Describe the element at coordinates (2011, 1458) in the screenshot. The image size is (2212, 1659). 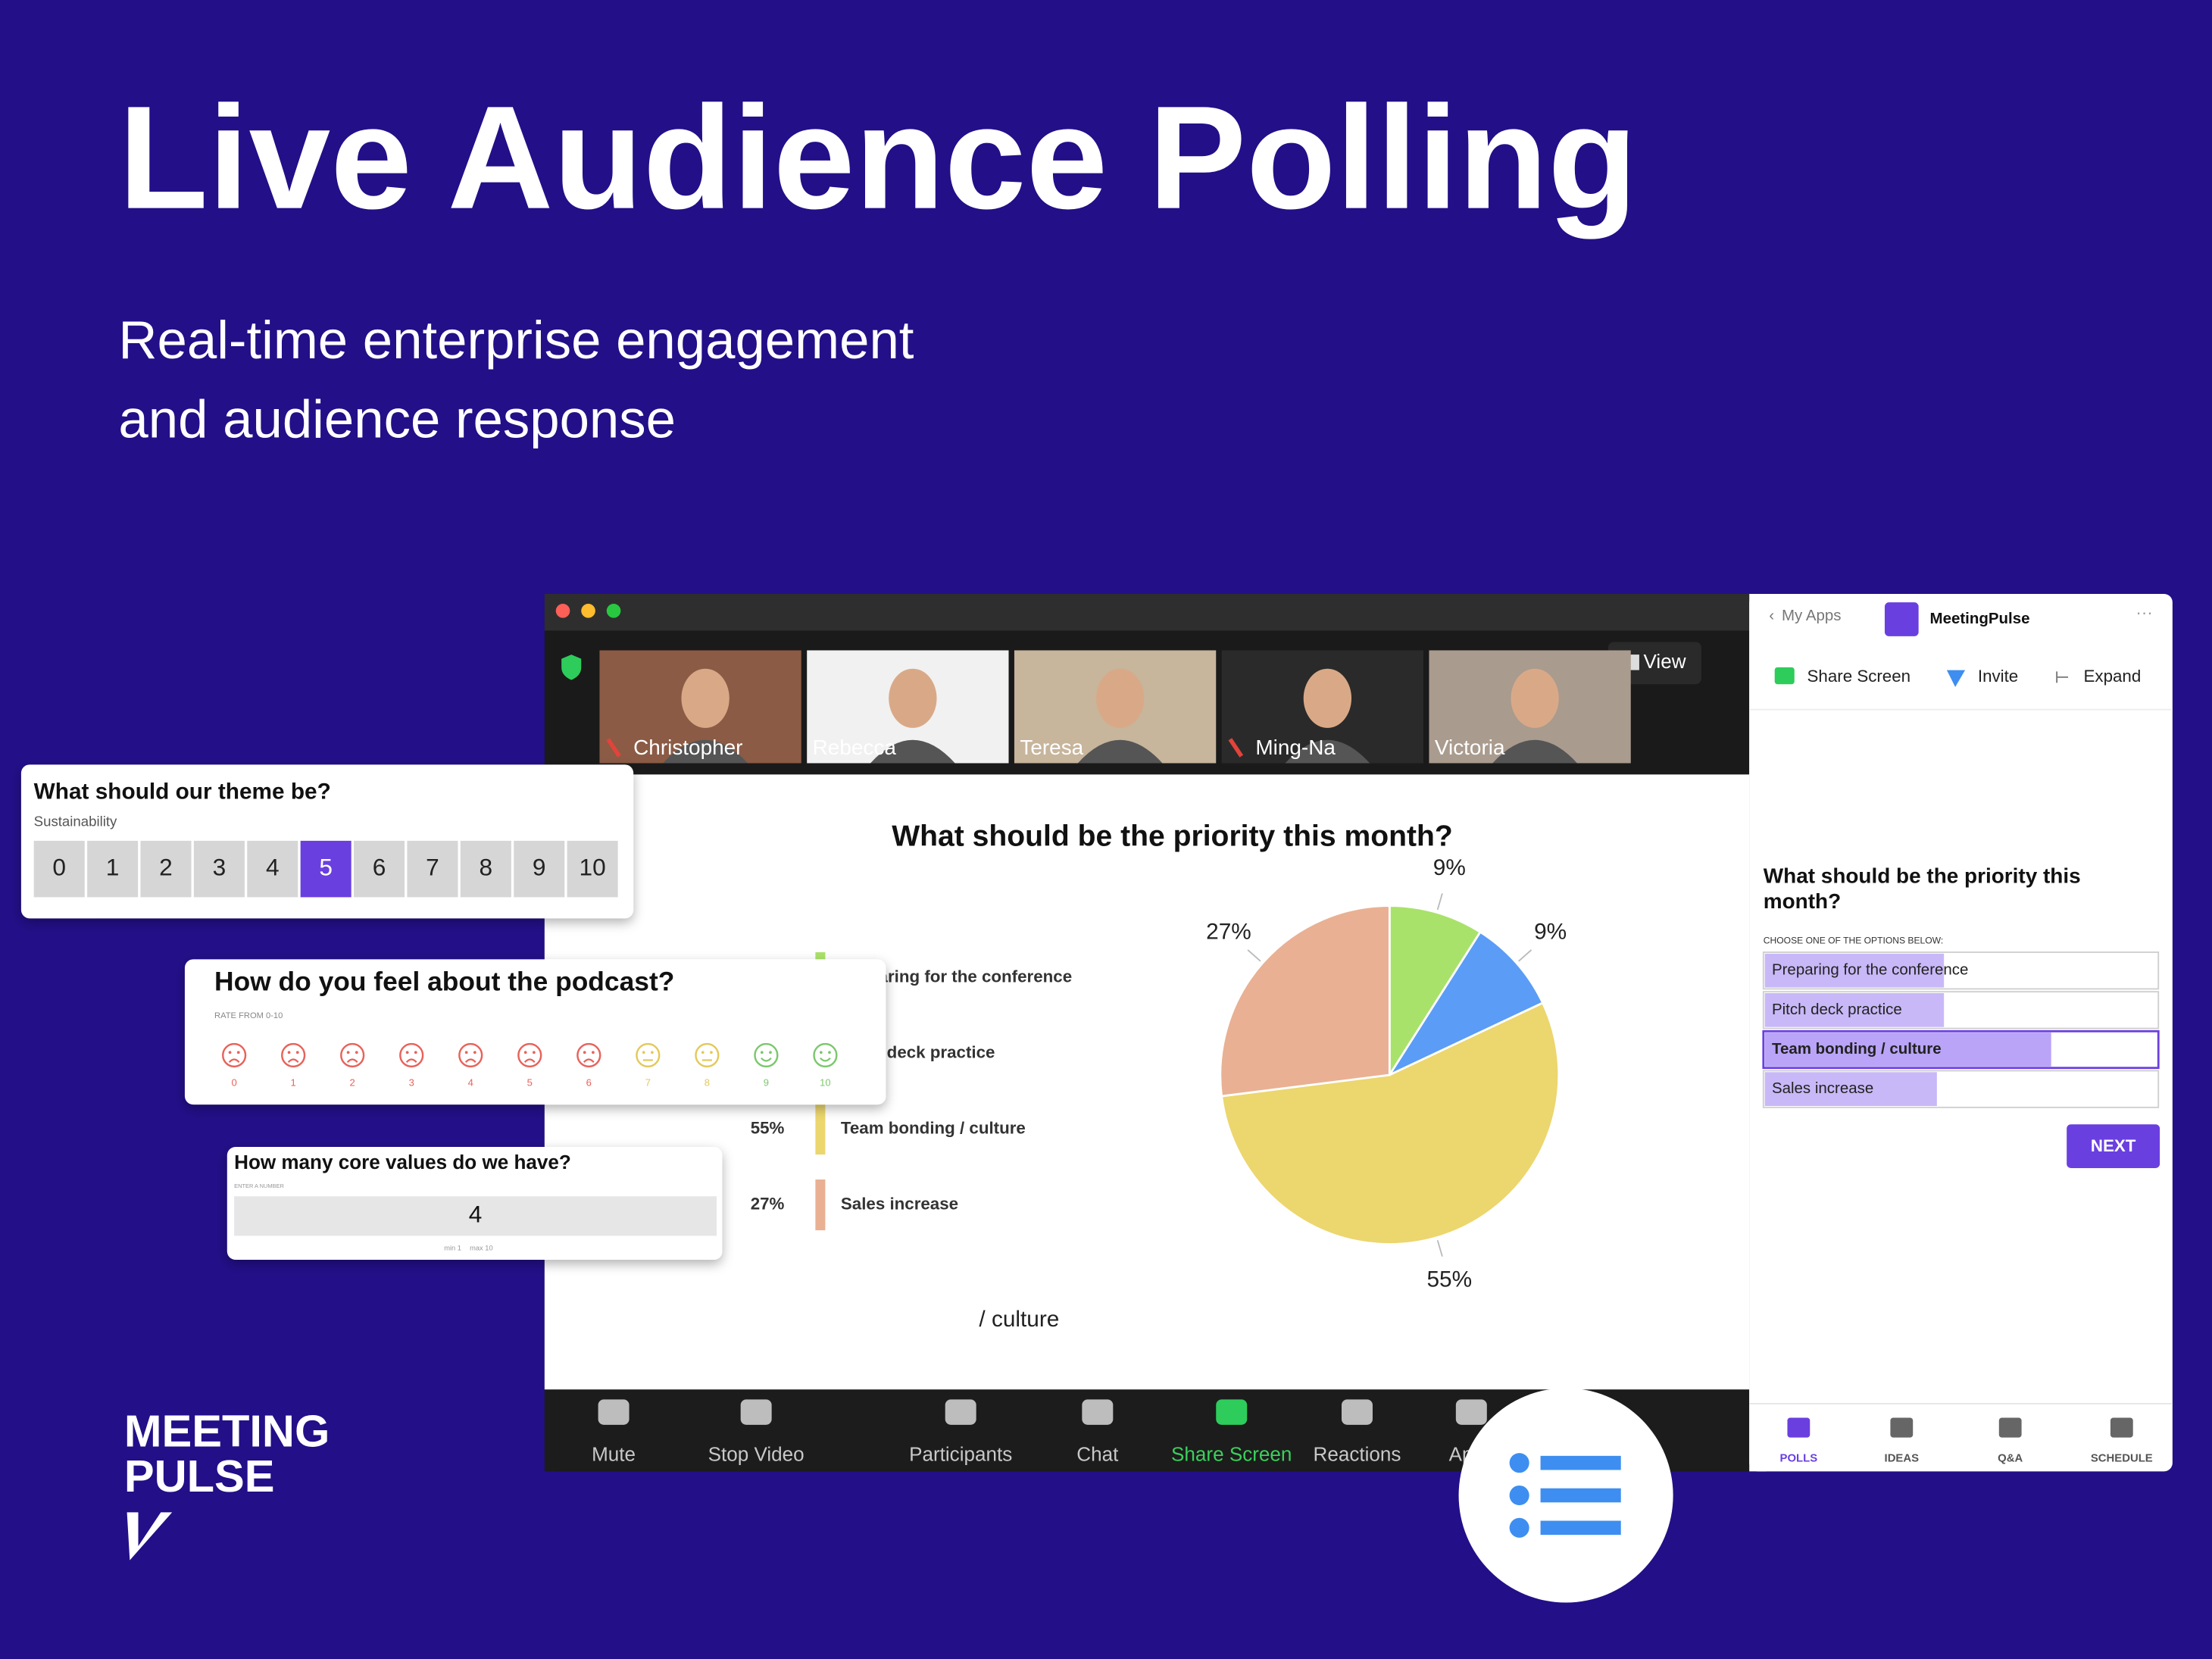
I see `tab-label: Q&A` at that location.